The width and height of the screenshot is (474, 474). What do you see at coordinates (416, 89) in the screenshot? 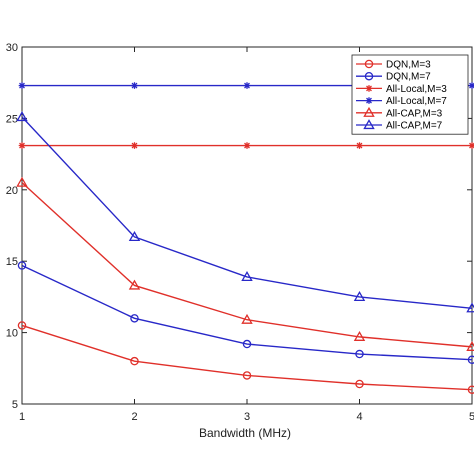
I see `legend-label: All-Local,M=3` at bounding box center [416, 89].